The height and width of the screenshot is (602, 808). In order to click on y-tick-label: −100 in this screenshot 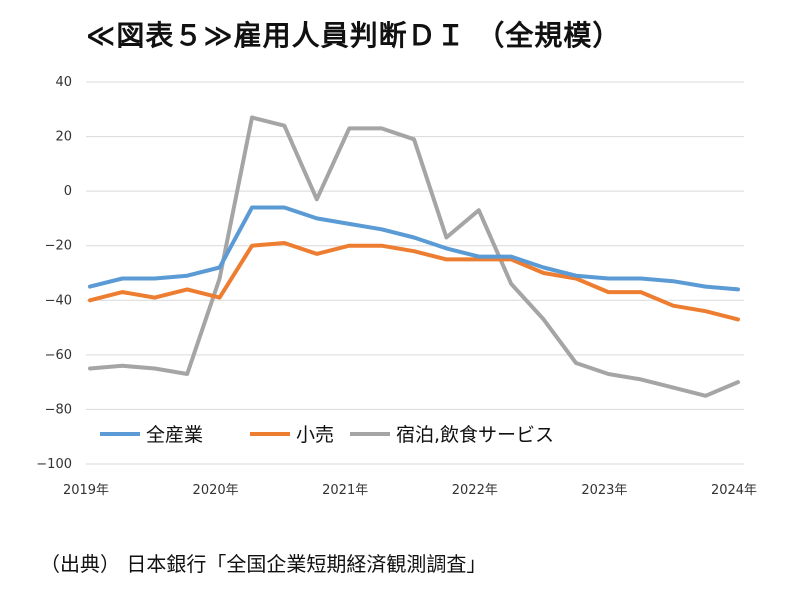, I will do `click(54, 464)`.